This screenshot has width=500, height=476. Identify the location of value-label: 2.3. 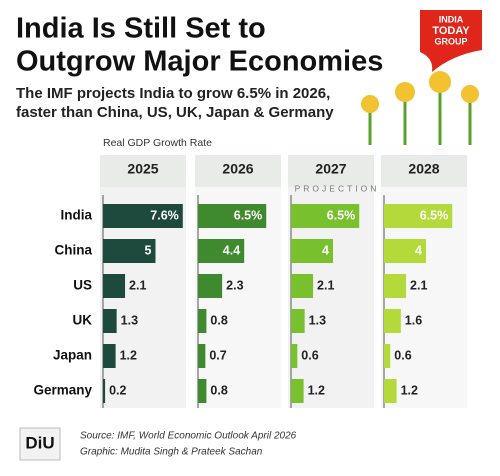
(234, 285).